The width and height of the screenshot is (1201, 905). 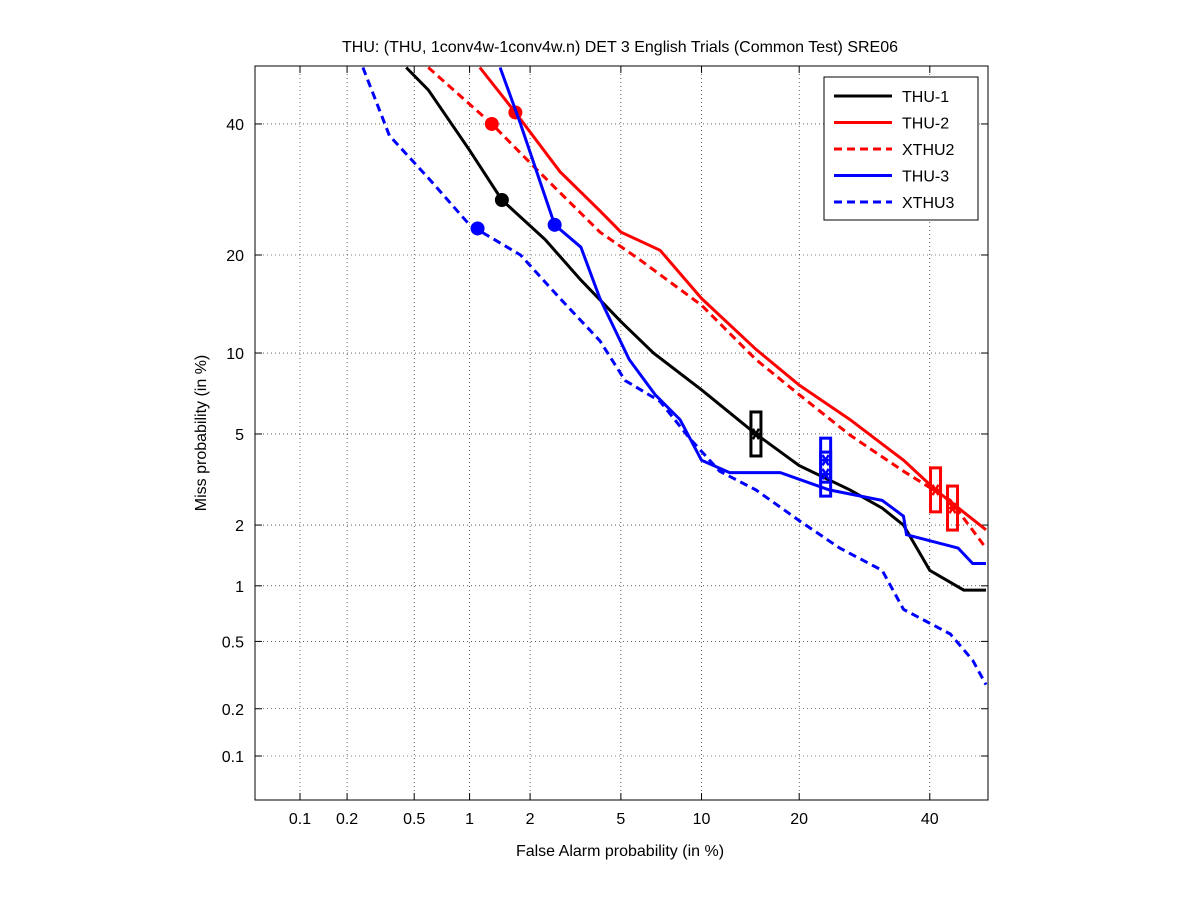 What do you see at coordinates (620, 851) in the screenshot?
I see `x-axis-label: False Alarm probability (in %)` at bounding box center [620, 851].